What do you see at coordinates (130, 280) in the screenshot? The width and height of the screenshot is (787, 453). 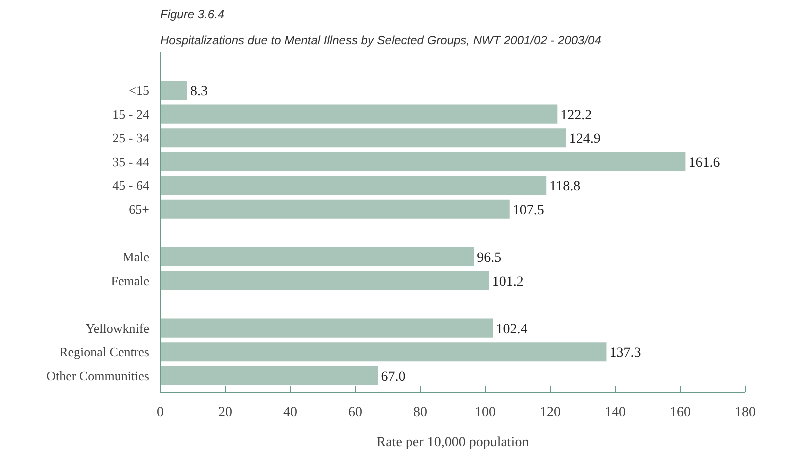 I see `y-tick-label: Female` at bounding box center [130, 280].